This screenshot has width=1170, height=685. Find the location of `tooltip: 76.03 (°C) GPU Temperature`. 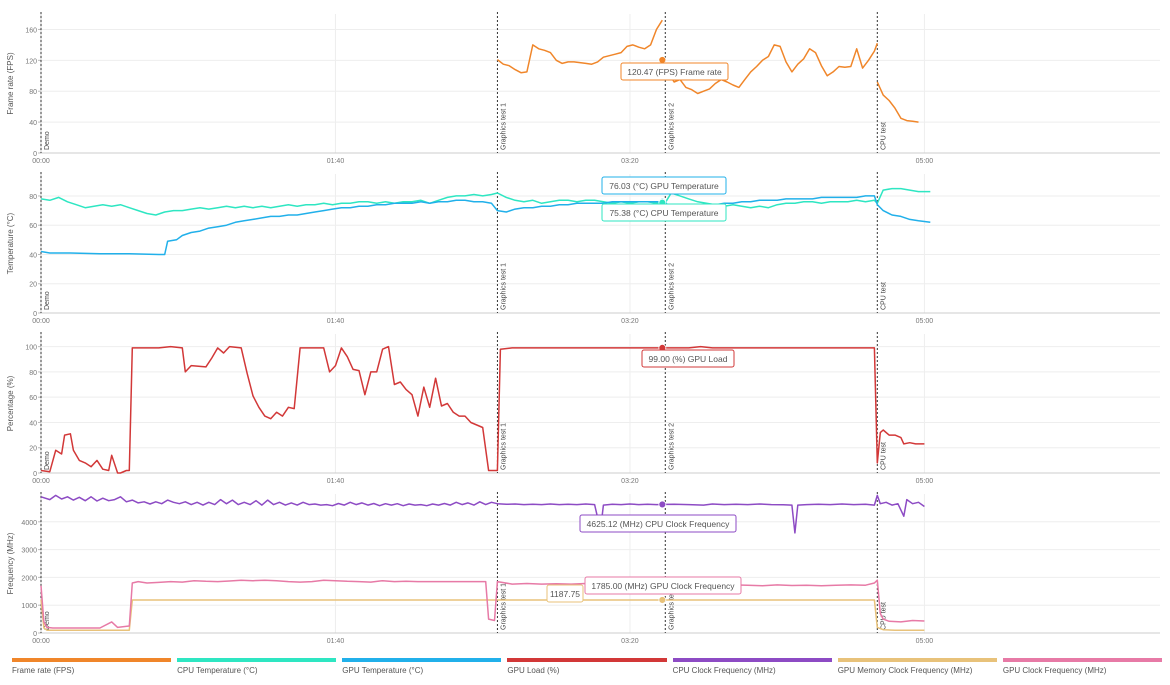

tooltip: 76.03 (°C) GPU Temperature is located at coordinates (664, 185).